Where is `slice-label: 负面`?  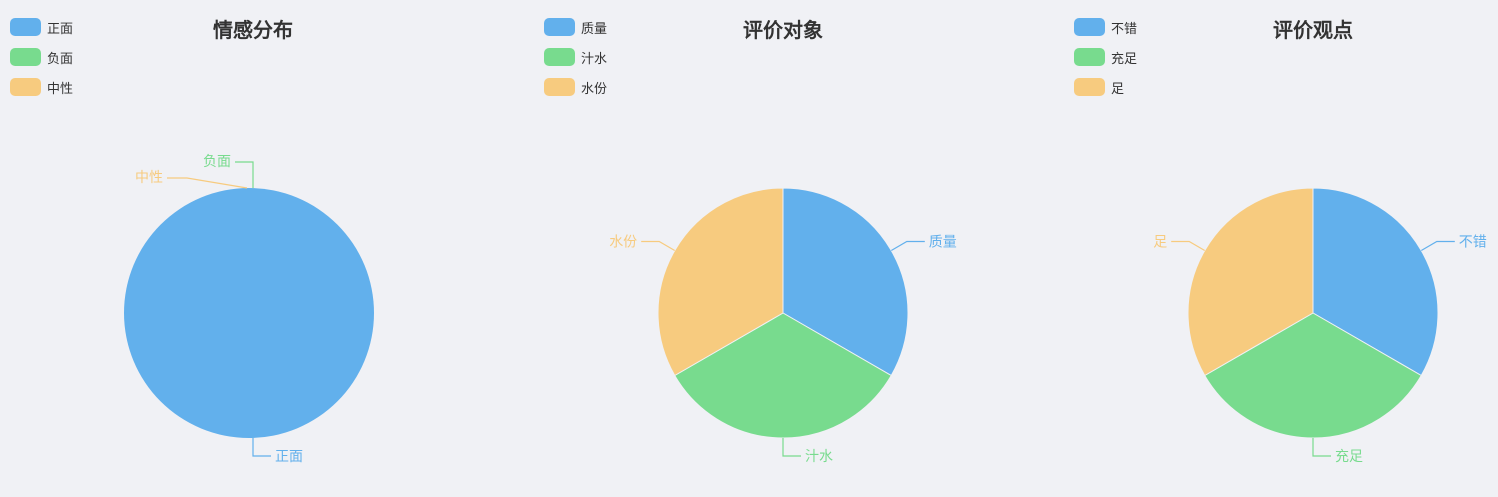 slice-label: 负面 is located at coordinates (217, 162).